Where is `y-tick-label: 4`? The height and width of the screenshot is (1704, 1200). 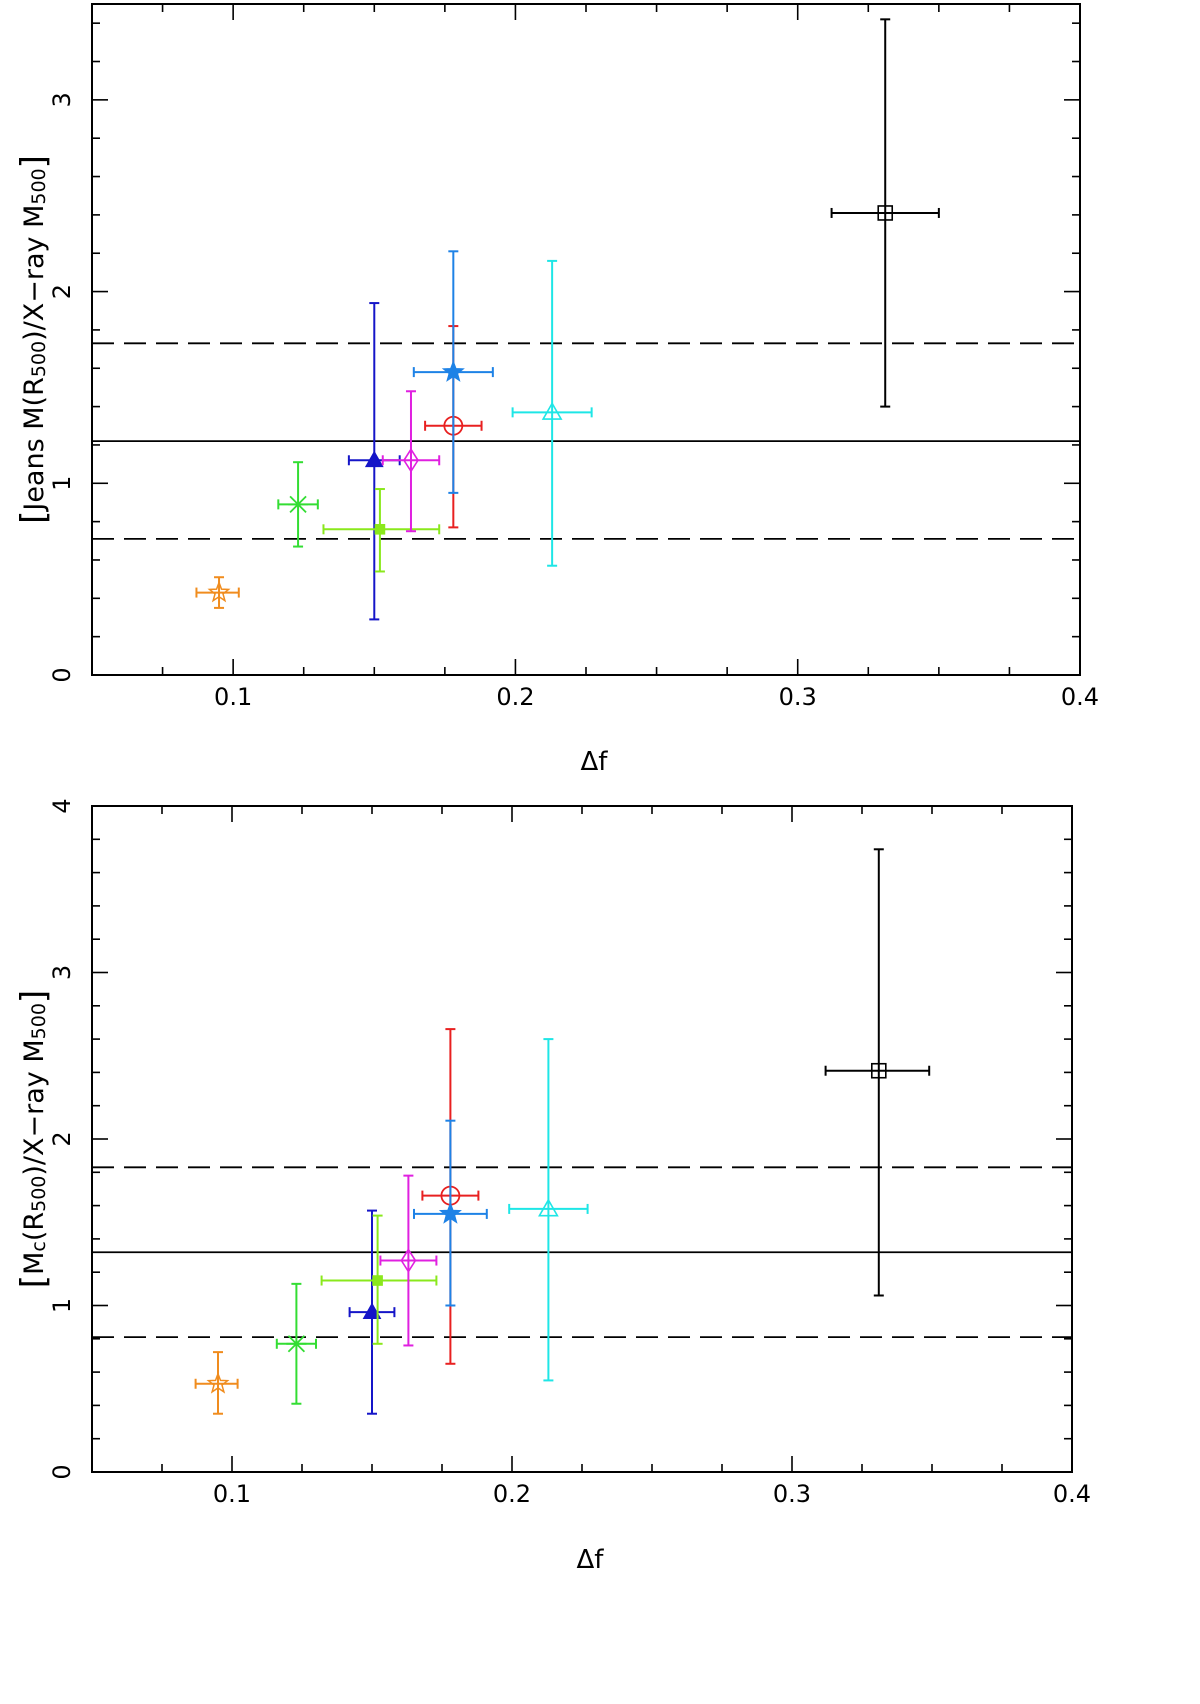
y-tick-label: 4 is located at coordinates (62, 805).